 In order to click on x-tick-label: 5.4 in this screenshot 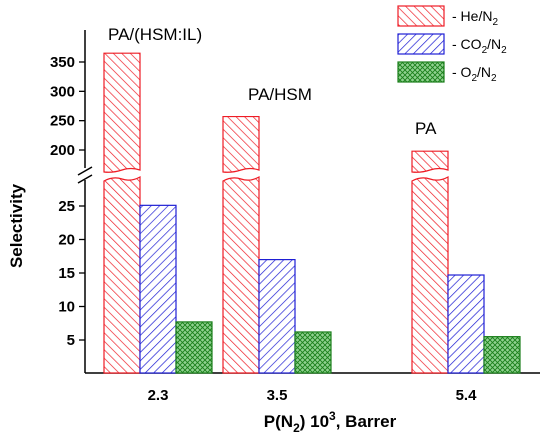, I will do `click(467, 395)`.